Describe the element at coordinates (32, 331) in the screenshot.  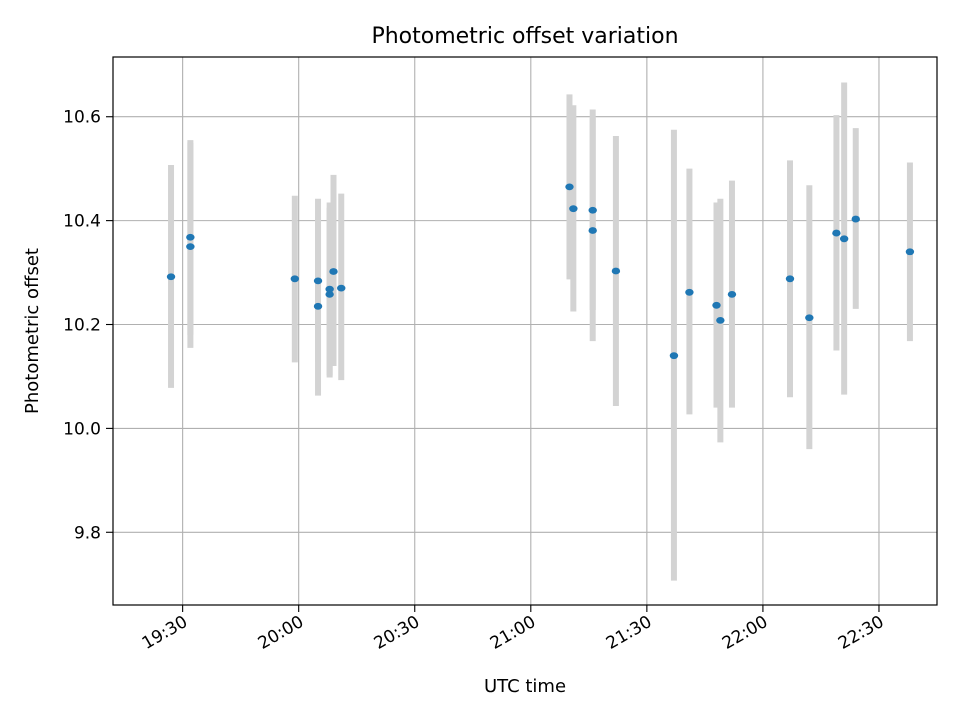
I see `y-axis-label: Photometric offset` at that location.